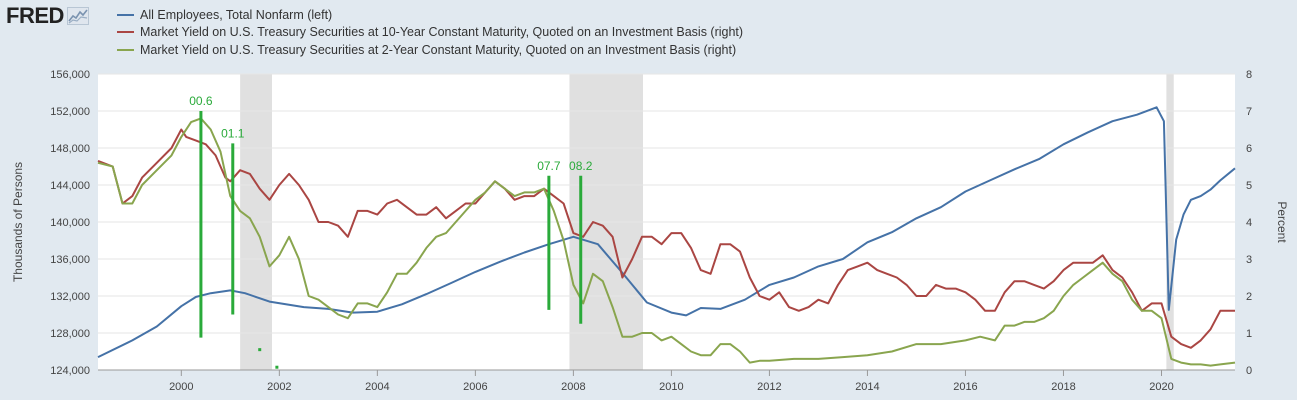 The height and width of the screenshot is (400, 1297). What do you see at coordinates (233, 133) in the screenshot?
I see `event-marker-label: 01.1` at bounding box center [233, 133].